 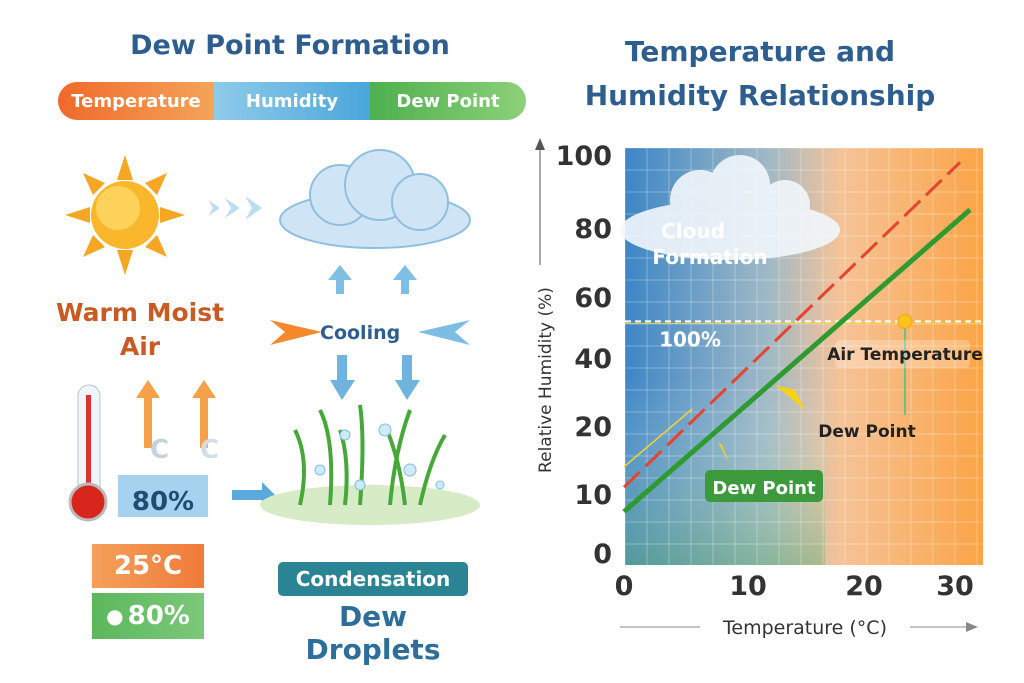 I want to click on cloud-formation-icon, so click(x=730, y=207).